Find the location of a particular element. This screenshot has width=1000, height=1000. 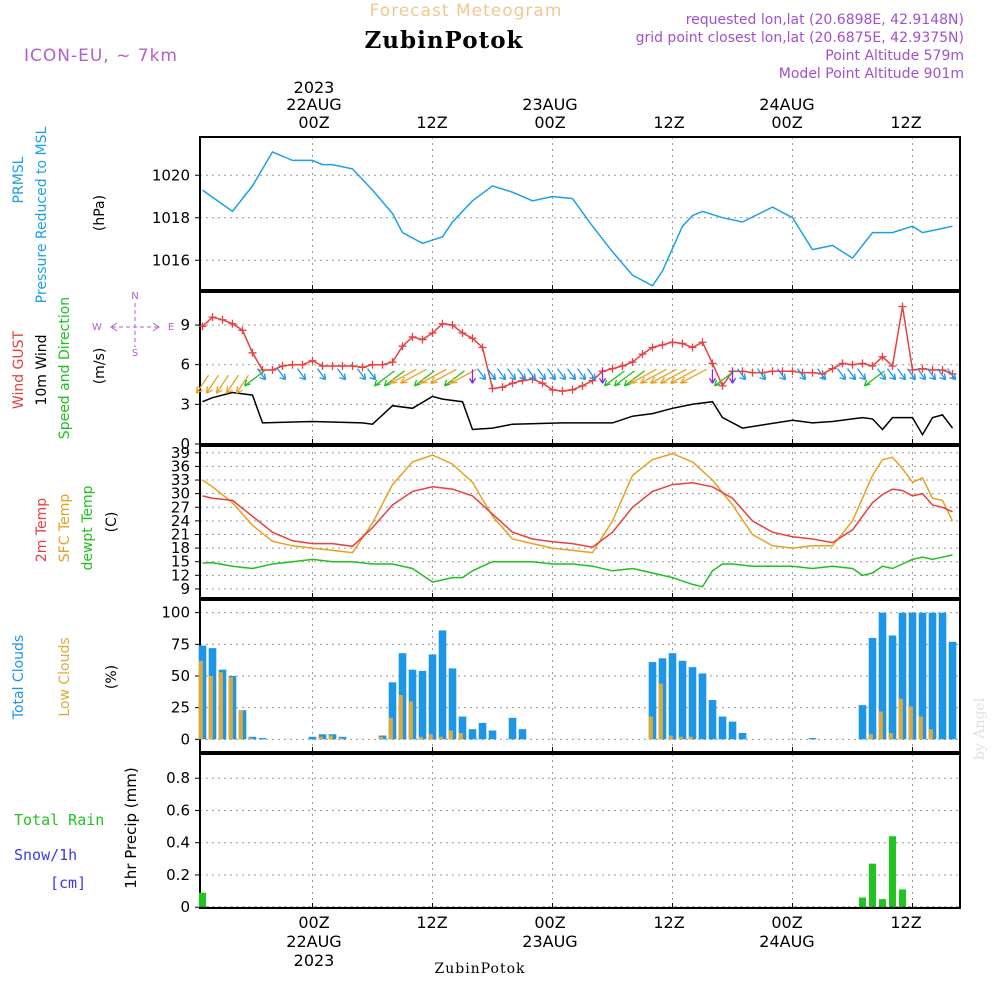

wind-ytick-label-2: 6 is located at coordinates (185, 365).